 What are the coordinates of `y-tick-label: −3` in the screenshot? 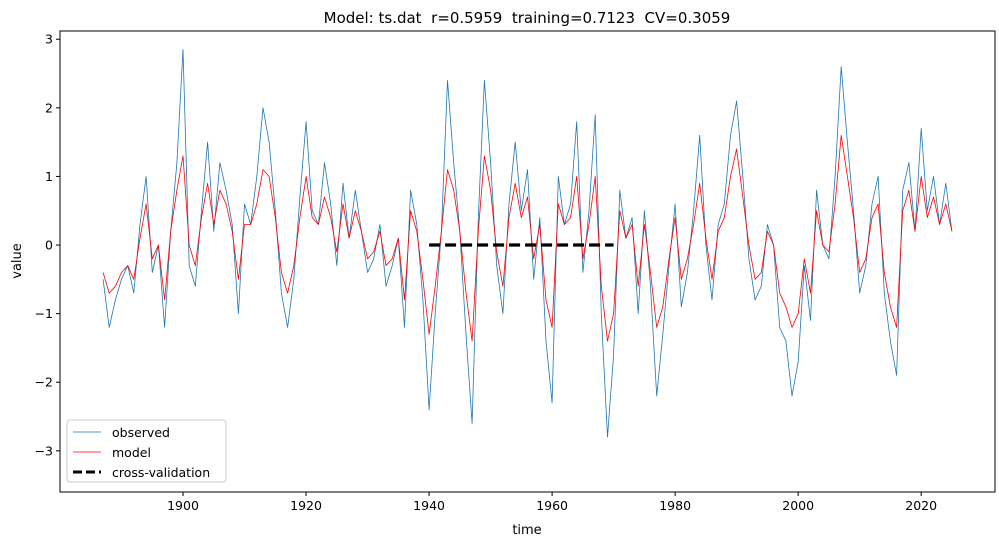 It's located at (44, 450).